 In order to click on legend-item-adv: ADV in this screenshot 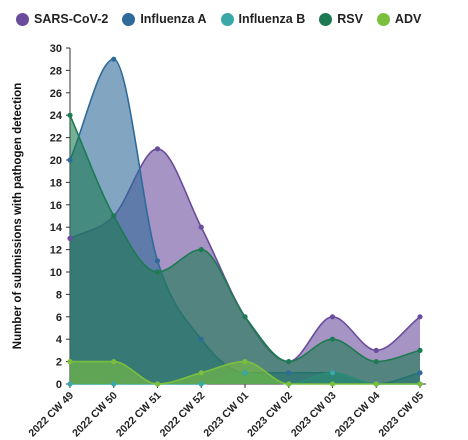, I will do `click(399, 19)`.